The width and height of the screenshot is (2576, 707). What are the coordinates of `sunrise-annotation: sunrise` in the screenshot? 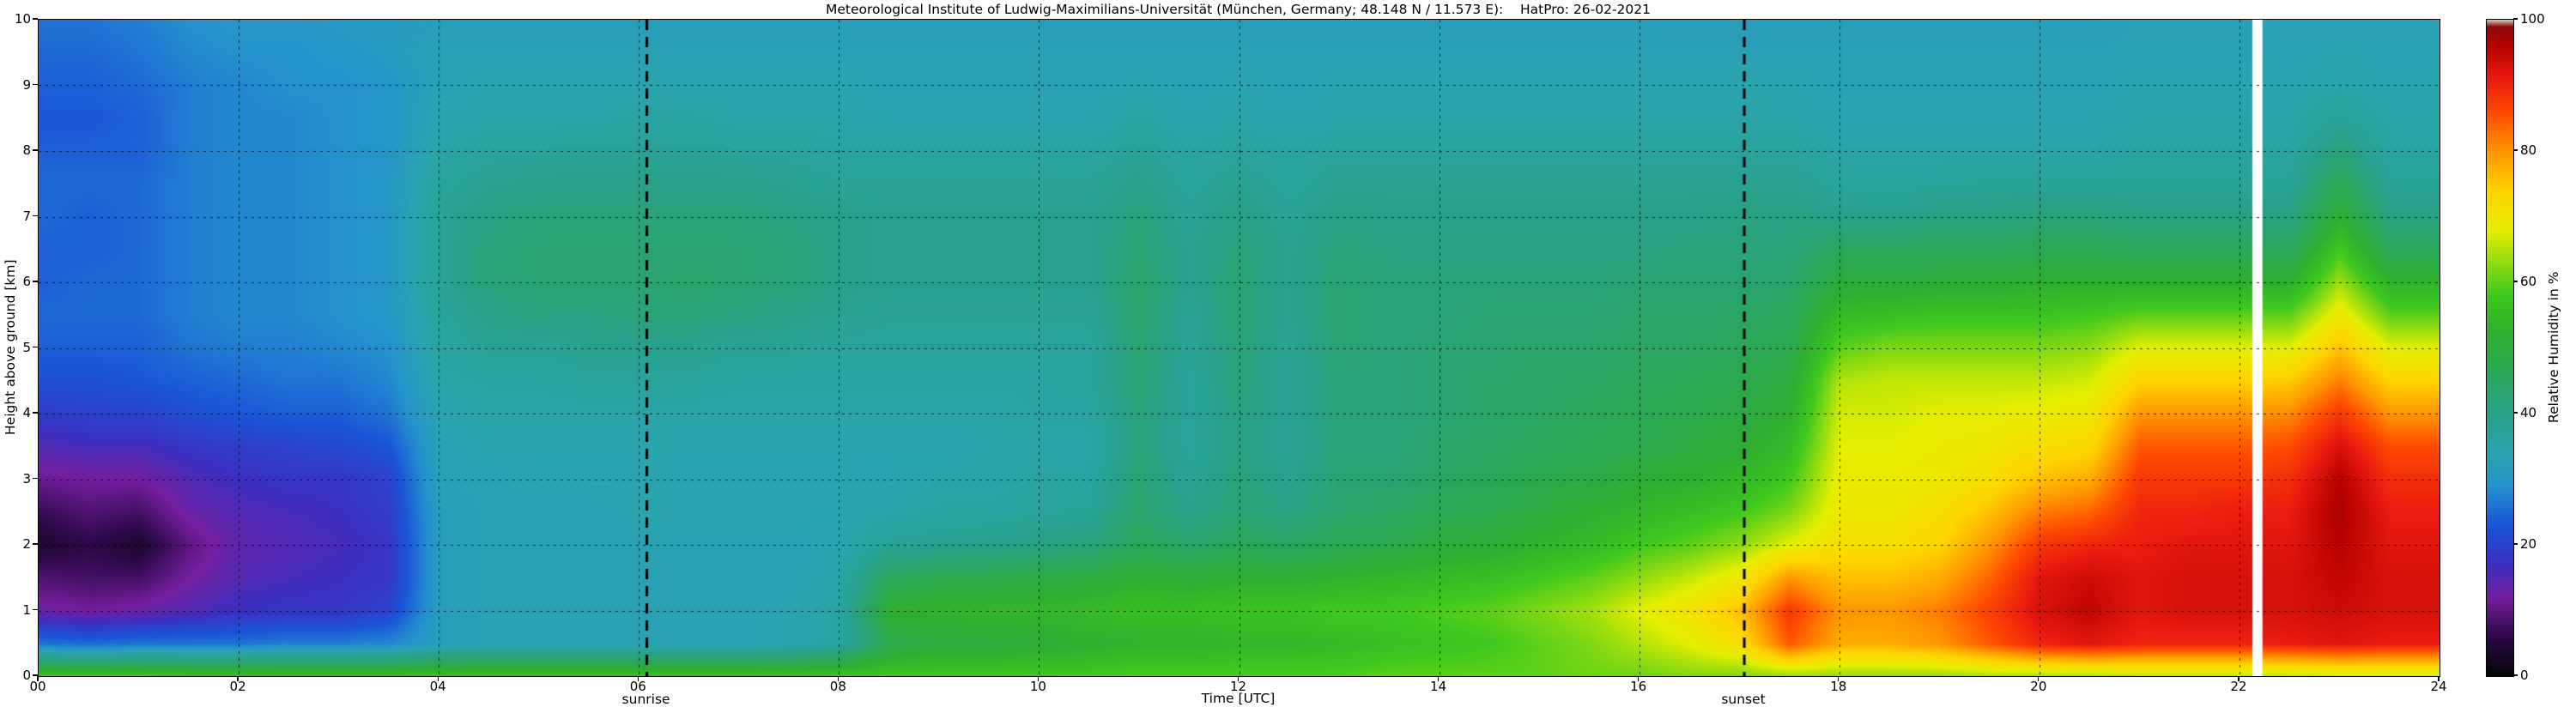 It's located at (645, 700).